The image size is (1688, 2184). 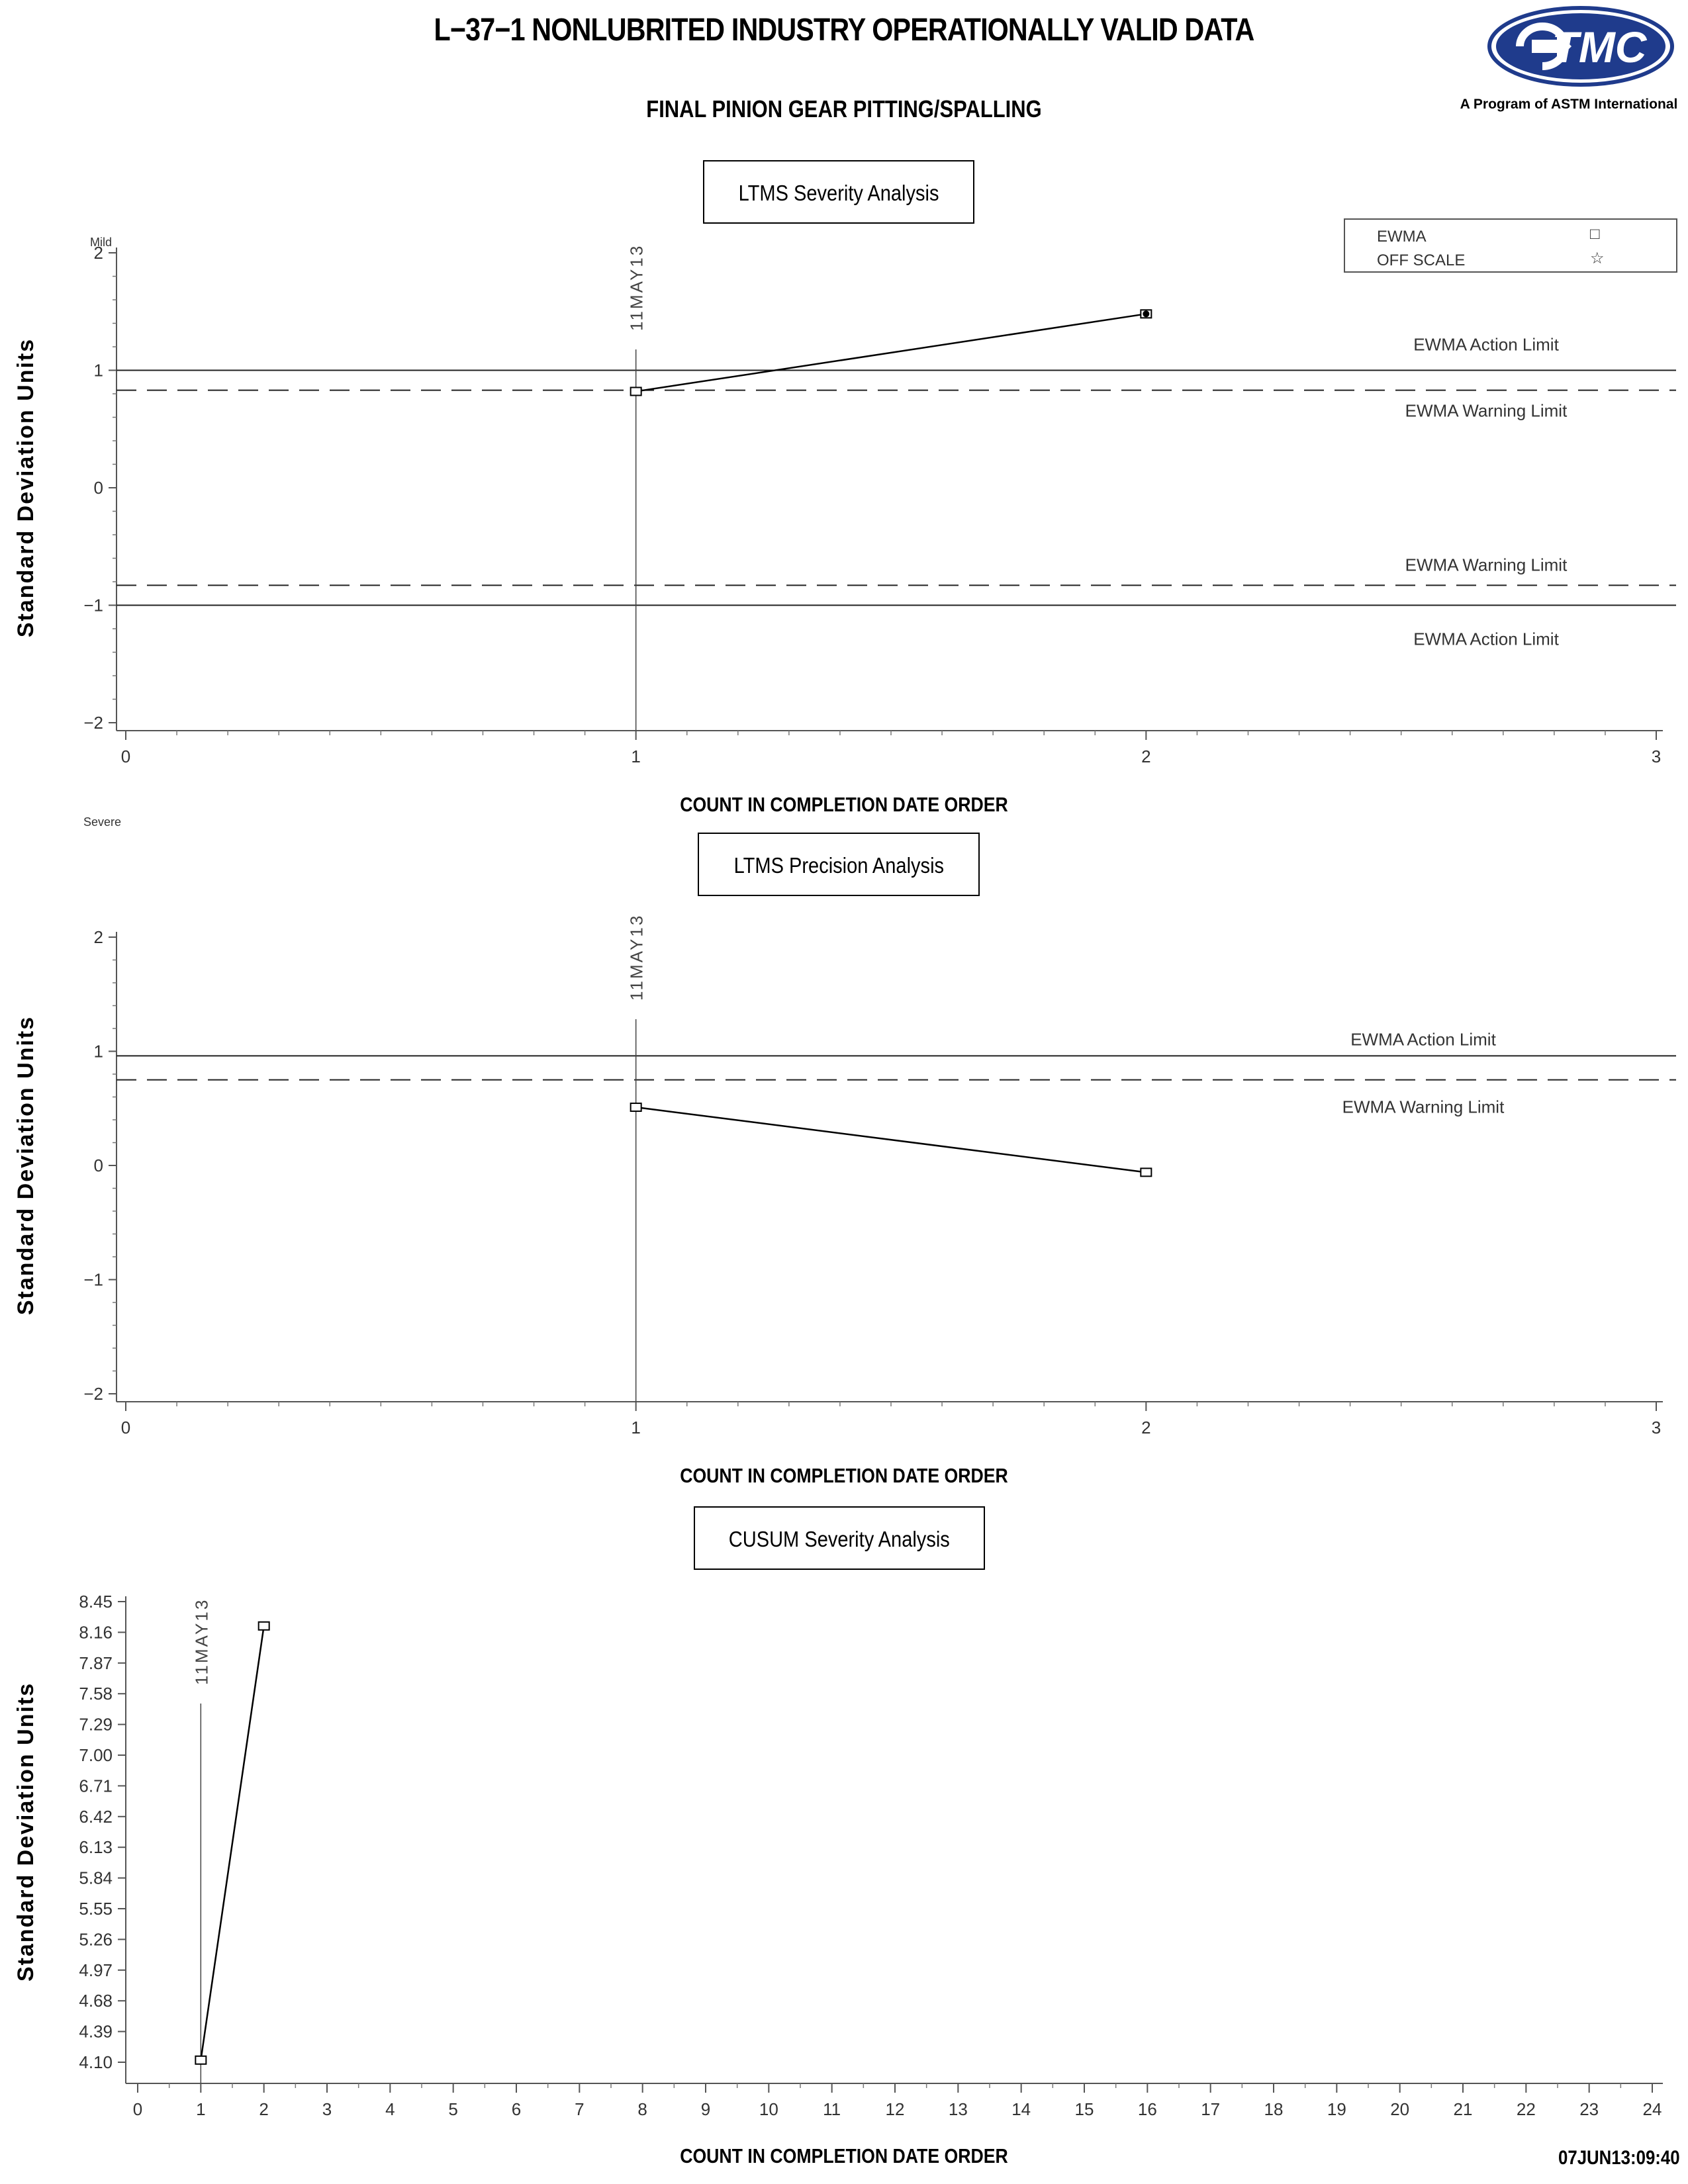 What do you see at coordinates (832, 2109) in the screenshot?
I see `x-tick-label: 11` at bounding box center [832, 2109].